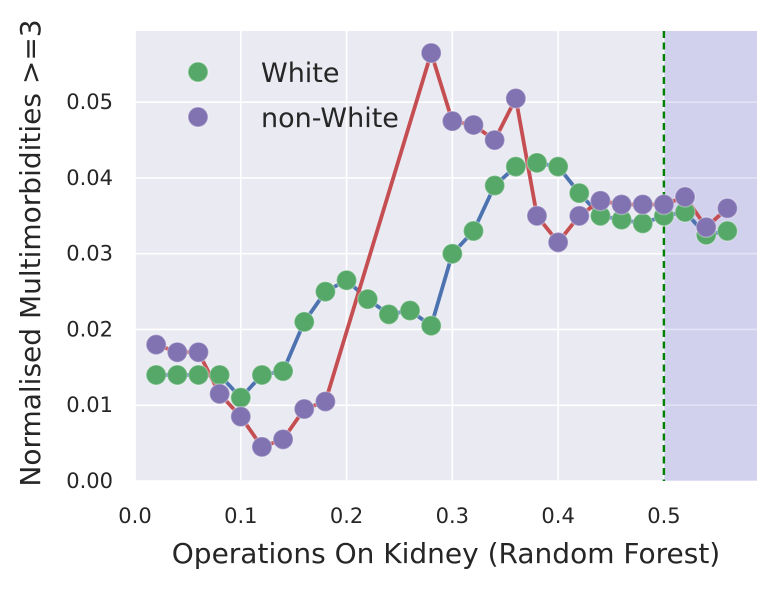  Describe the element at coordinates (346, 516) in the screenshot. I see `x-tick-label: 0.2` at that location.